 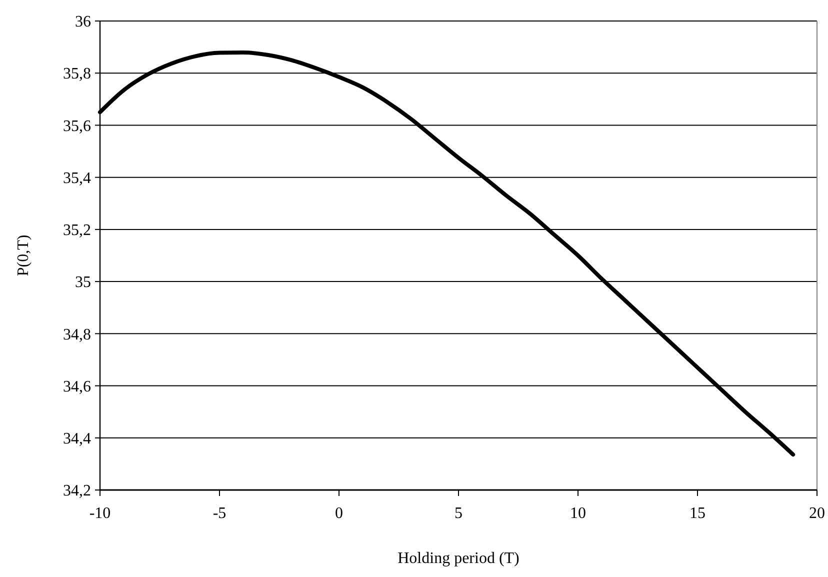 I want to click on x-tick-label: -5, so click(x=219, y=513).